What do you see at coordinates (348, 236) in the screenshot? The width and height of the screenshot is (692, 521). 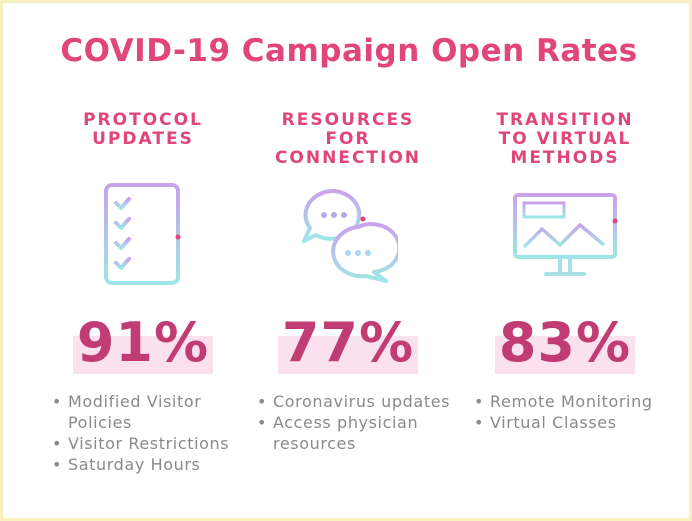 I see `chat-bubbles-icon` at bounding box center [348, 236].